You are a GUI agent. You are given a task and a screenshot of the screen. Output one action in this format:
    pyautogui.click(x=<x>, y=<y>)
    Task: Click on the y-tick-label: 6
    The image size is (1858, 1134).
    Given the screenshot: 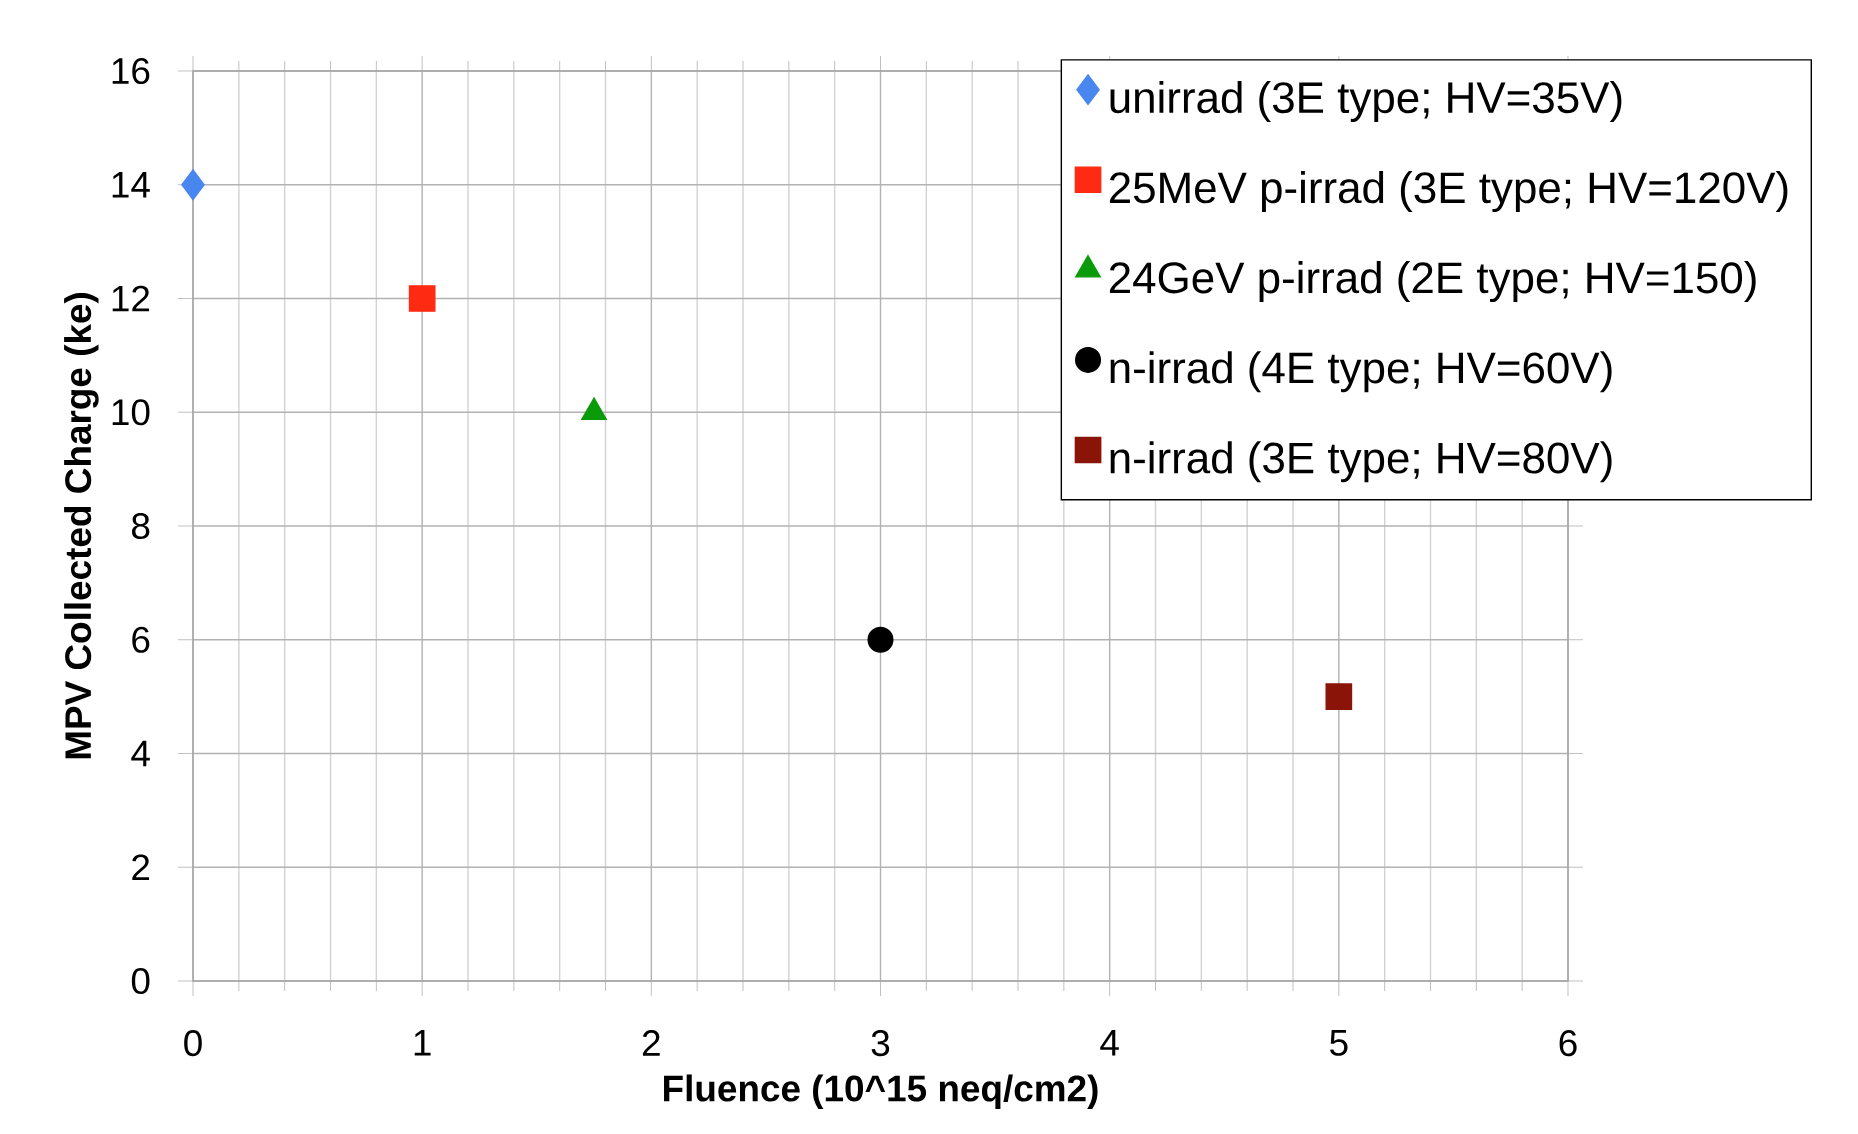 What is the action you would take?
    pyautogui.click(x=141, y=639)
    